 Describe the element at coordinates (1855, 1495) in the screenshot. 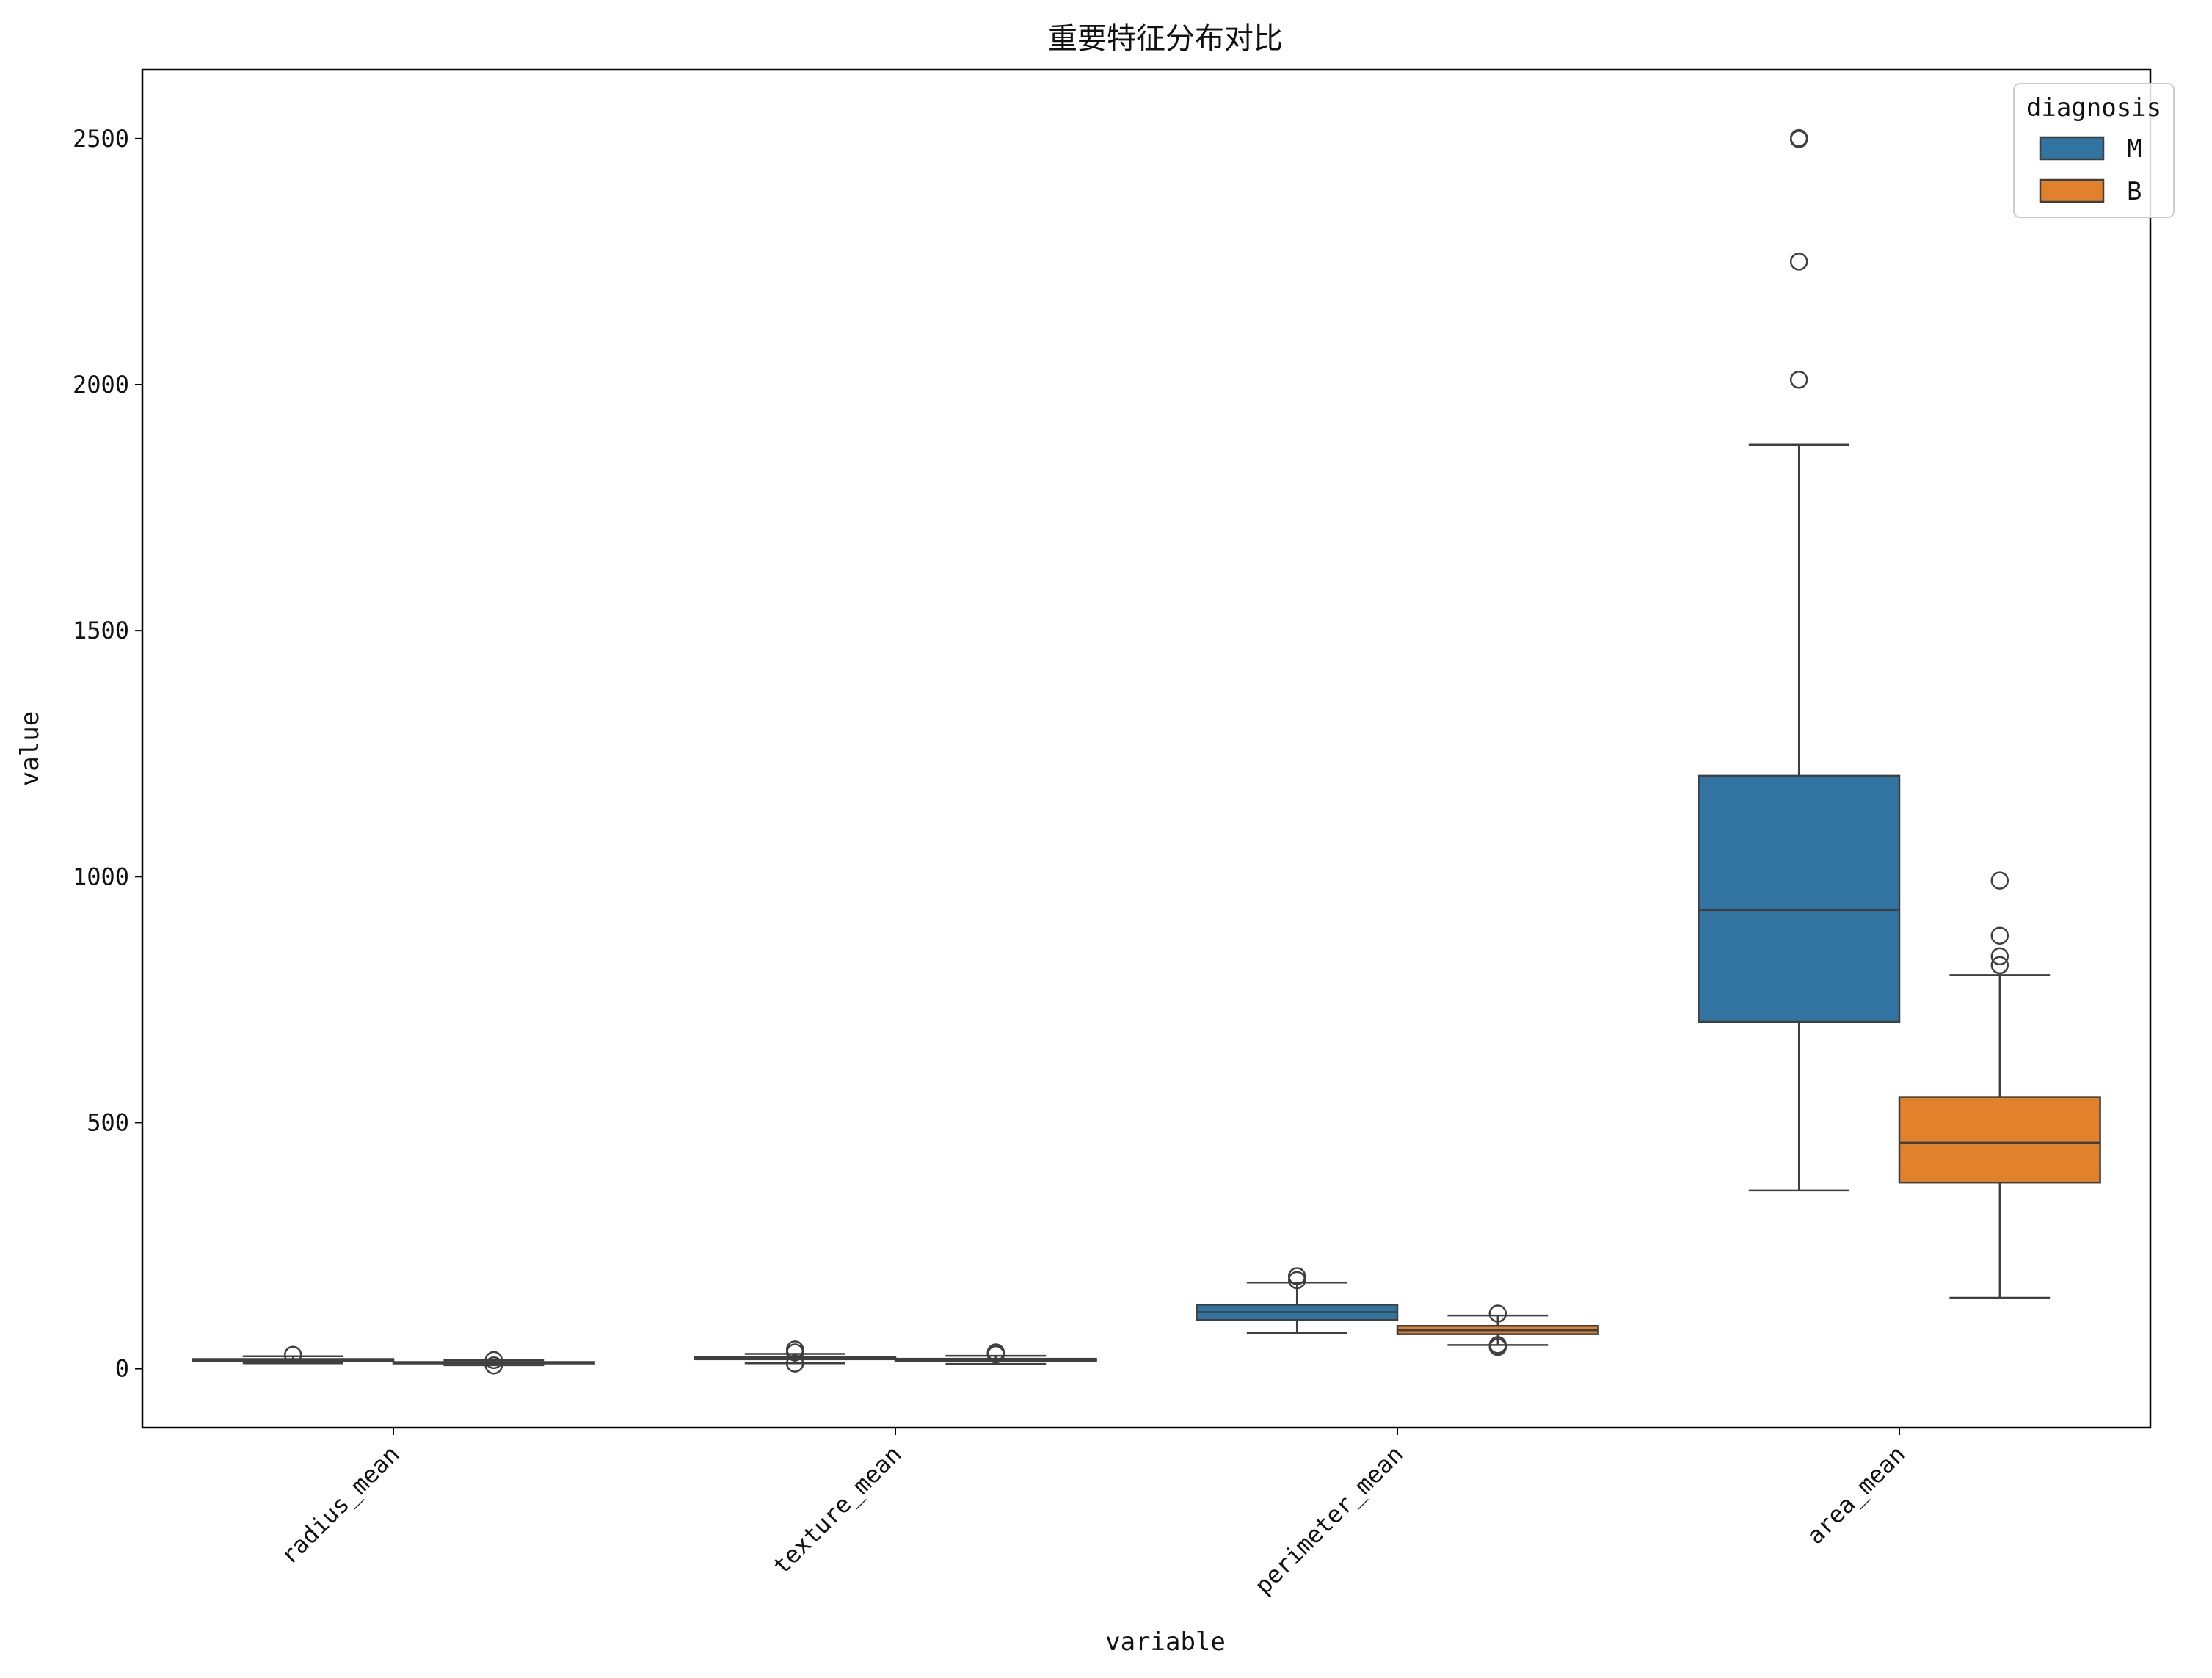

I see `x-tick-label: area_mean` at that location.